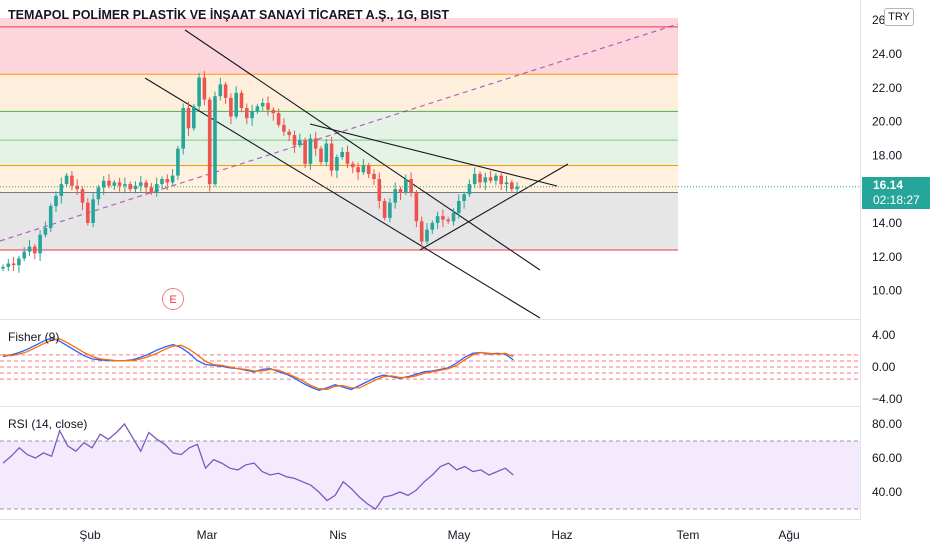  Describe the element at coordinates (884, 335) in the screenshot. I see `fisher-axis-tick: 4.00` at that location.